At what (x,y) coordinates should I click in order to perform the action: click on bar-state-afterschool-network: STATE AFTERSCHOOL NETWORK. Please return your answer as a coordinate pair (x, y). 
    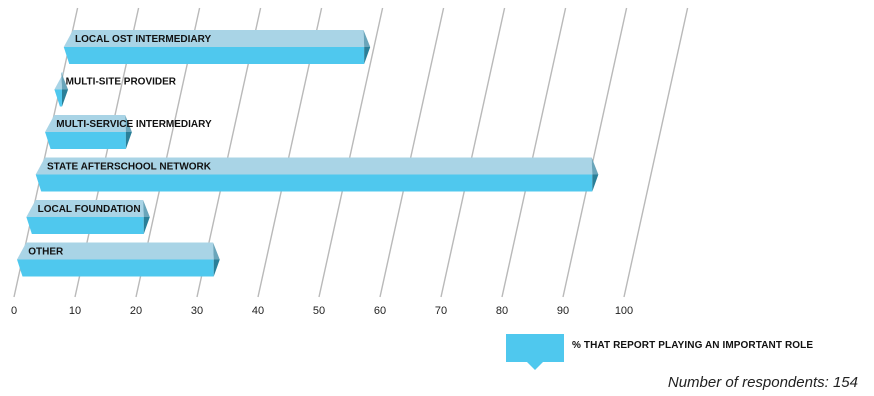
    Looking at the image, I should click on (317, 174).